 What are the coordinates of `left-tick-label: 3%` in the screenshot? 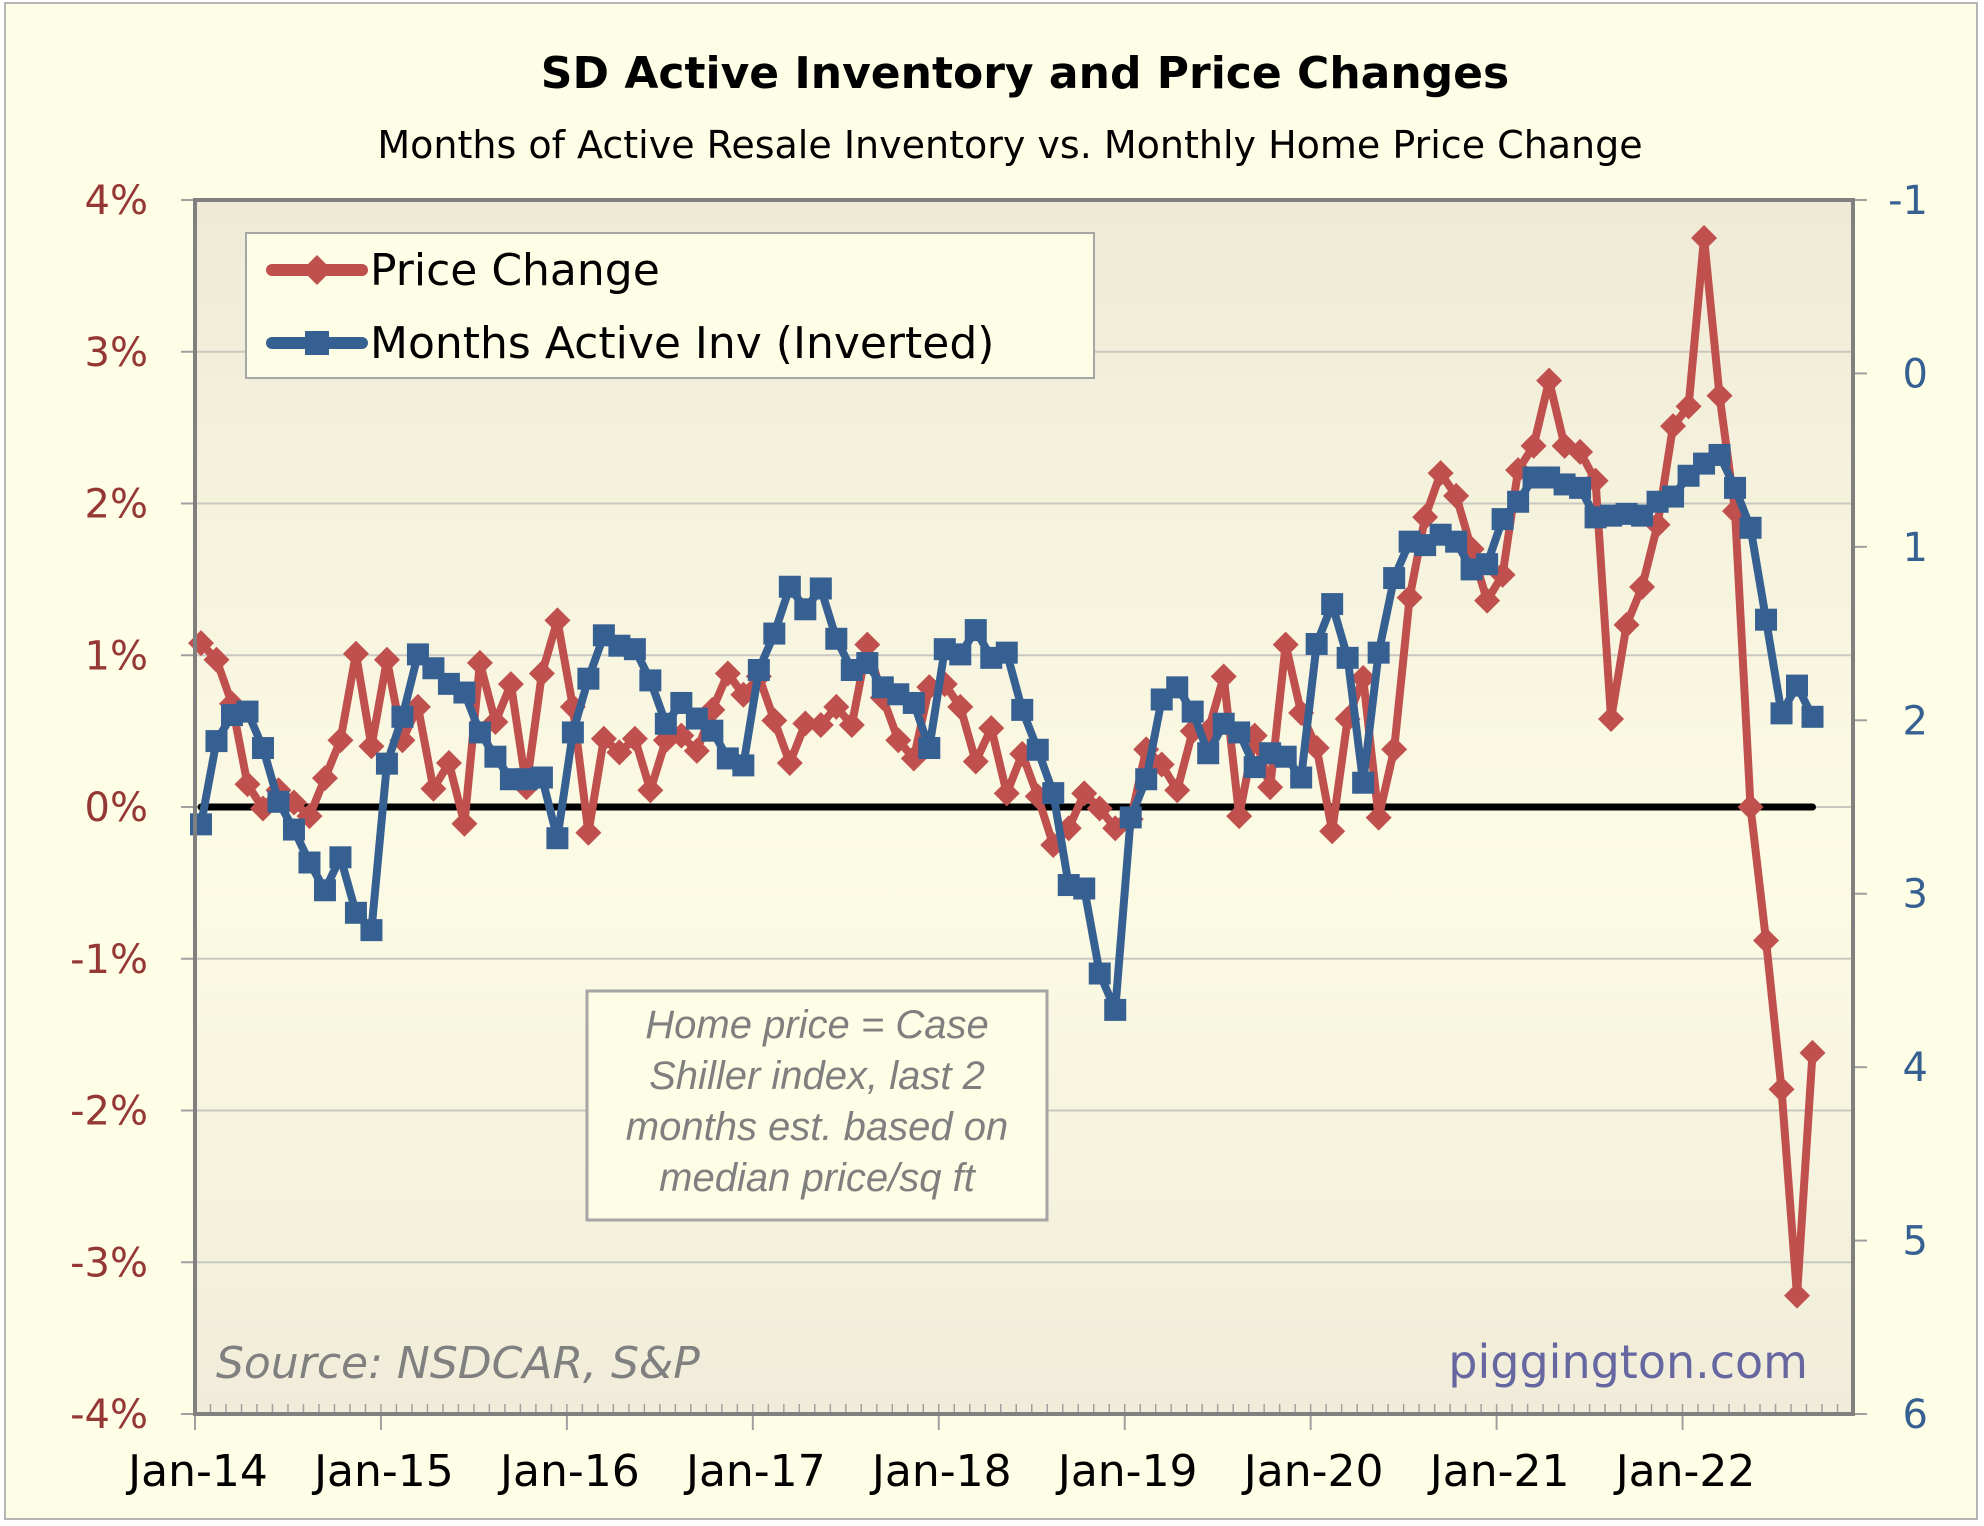 It's located at (116, 353).